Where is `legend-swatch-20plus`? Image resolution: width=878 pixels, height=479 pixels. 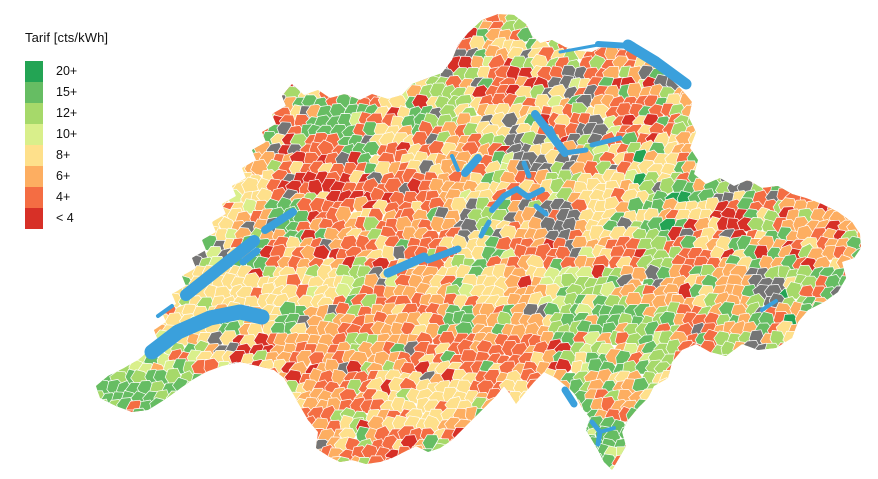 legend-swatch-20plus is located at coordinates (34, 71).